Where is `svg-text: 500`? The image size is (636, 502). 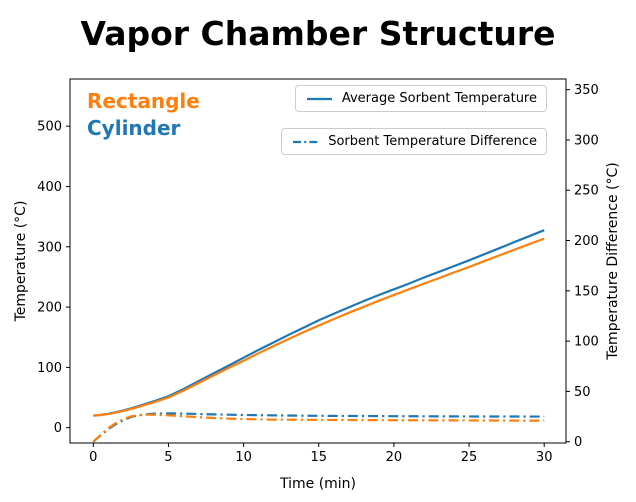 svg-text: 500 is located at coordinates (49, 127).